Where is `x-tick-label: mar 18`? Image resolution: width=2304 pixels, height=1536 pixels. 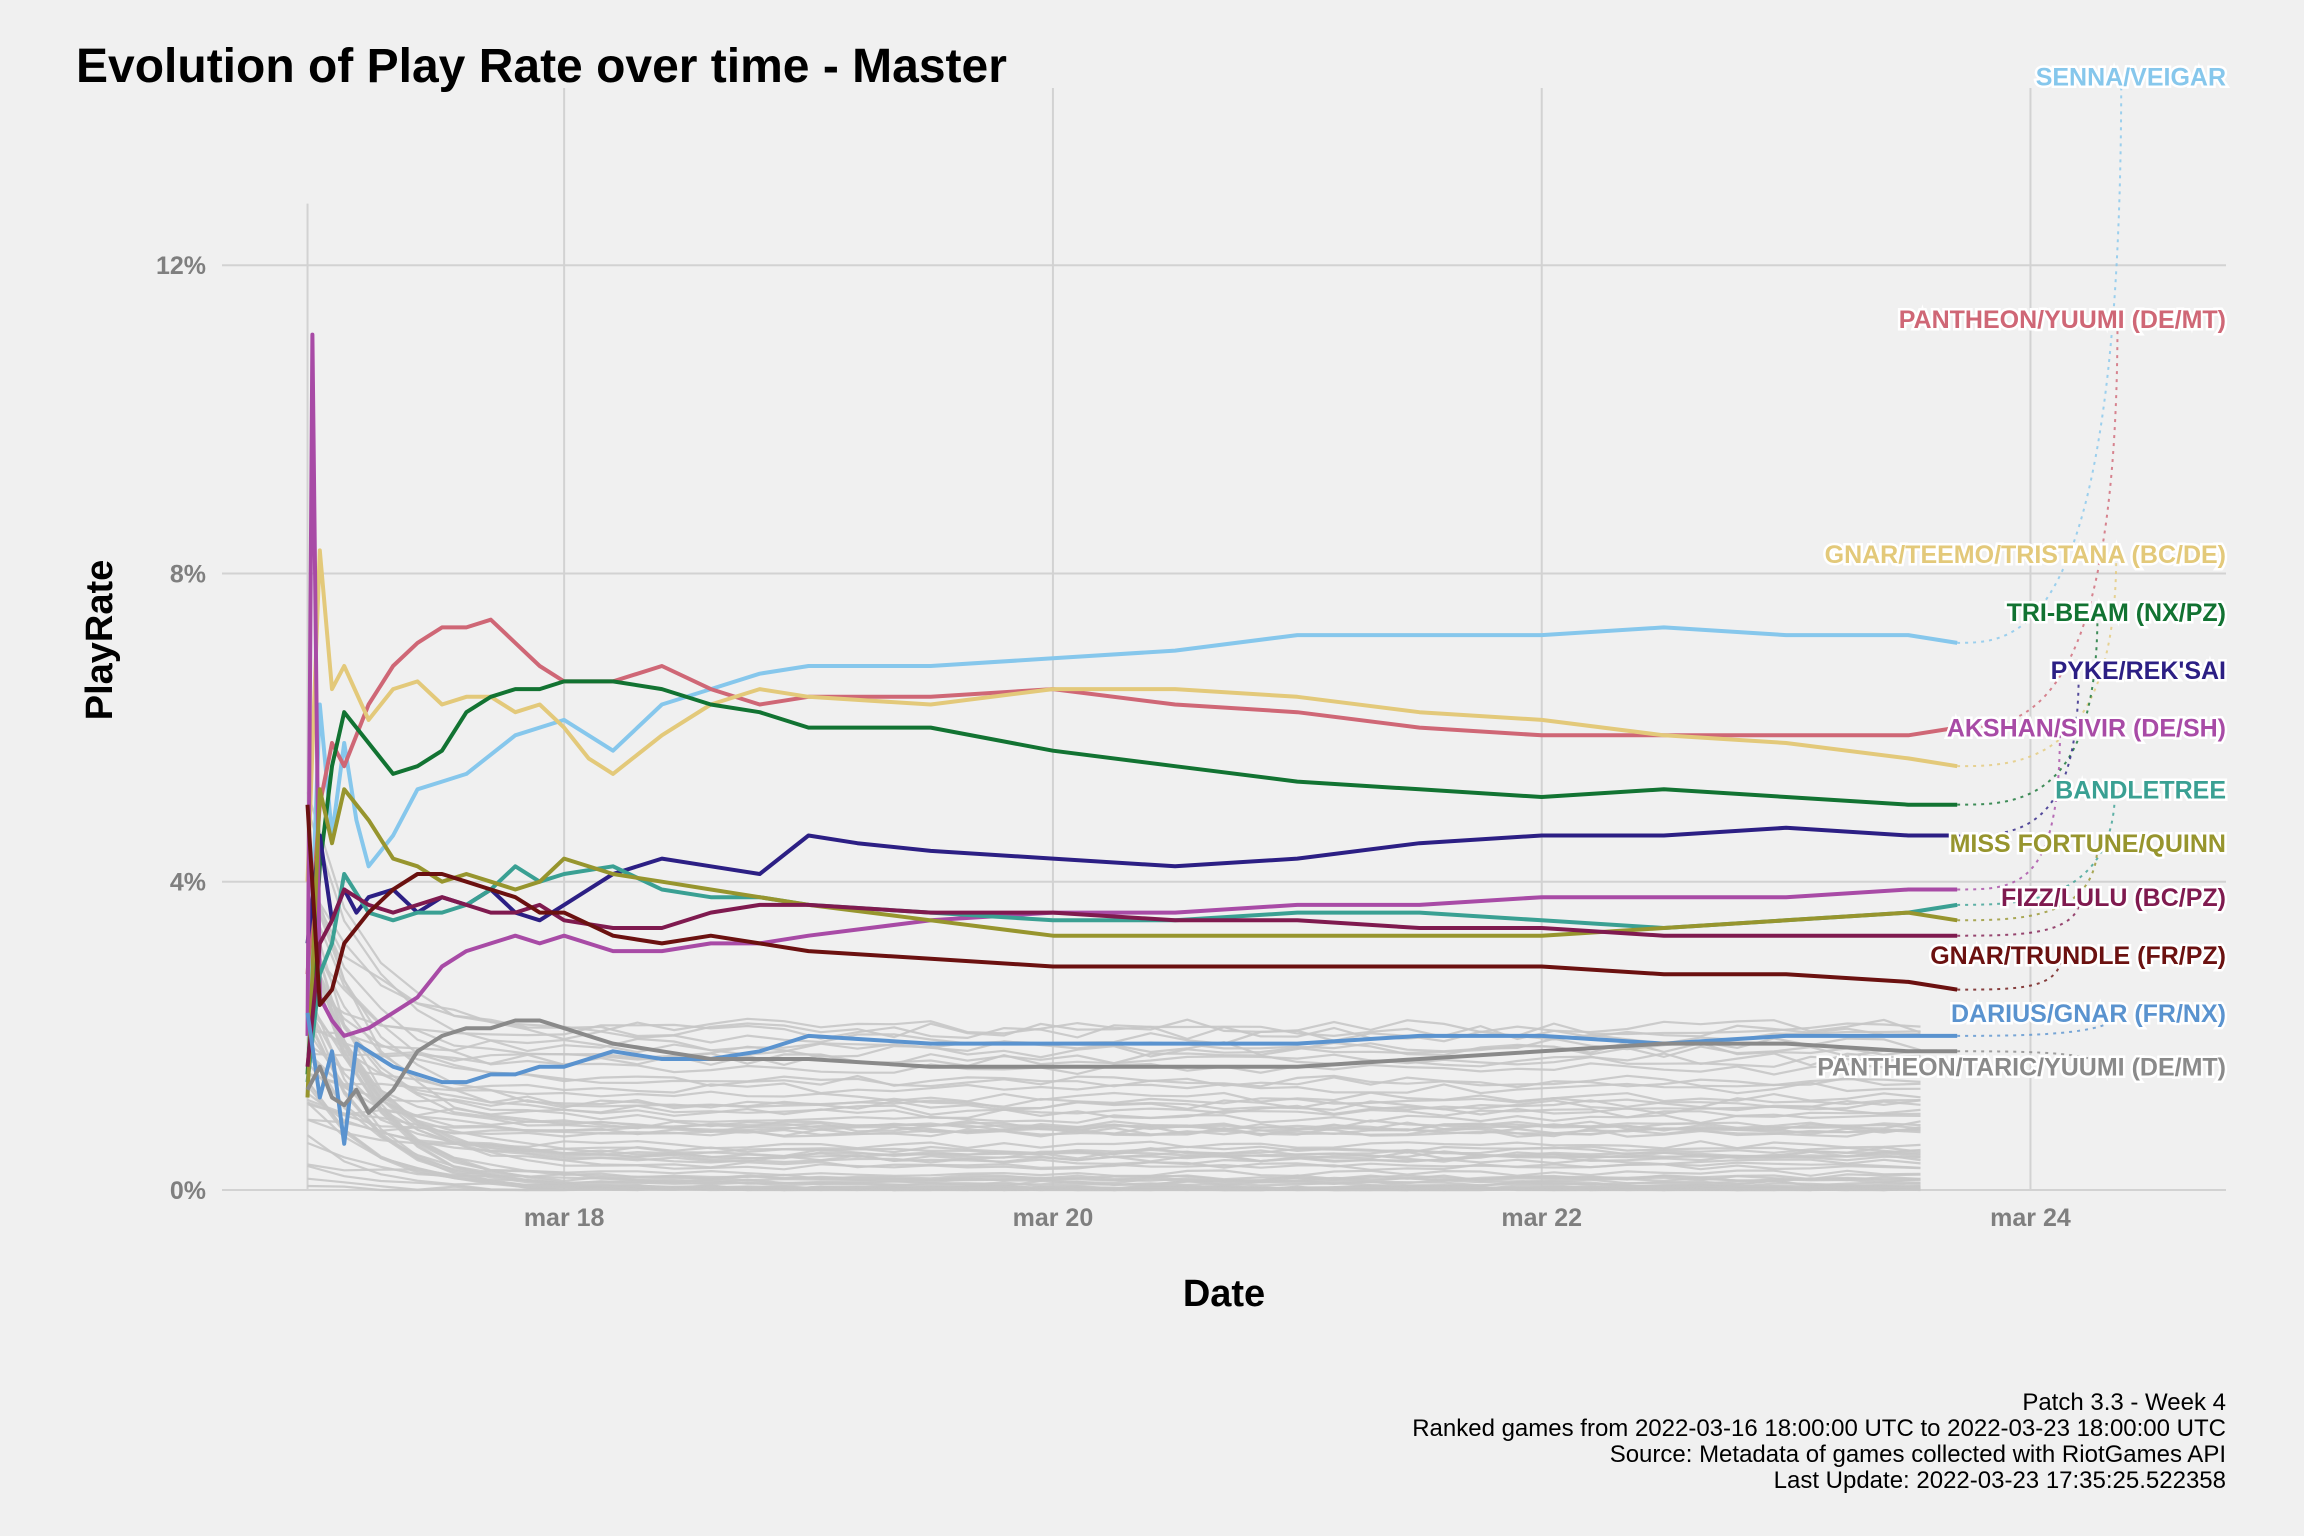
x-tick-label: mar 18 is located at coordinates (564, 1218).